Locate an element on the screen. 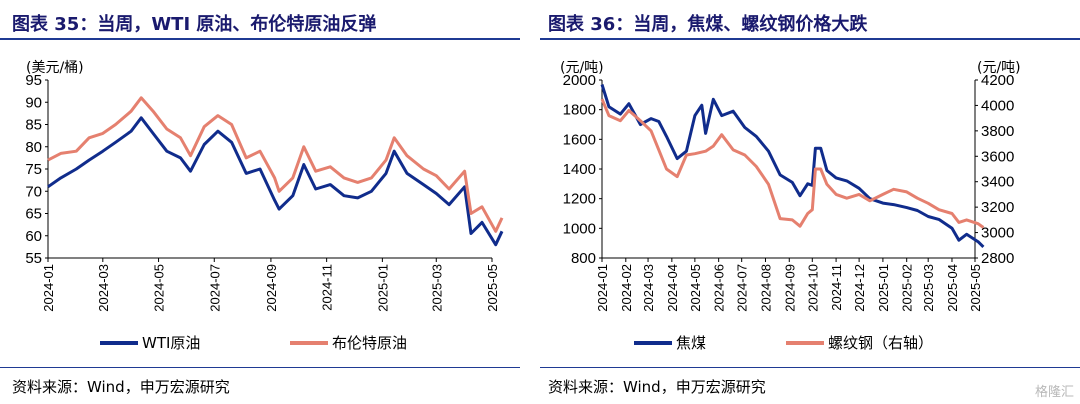  y-axis-label-right: (元/吨) is located at coordinates (999, 68).